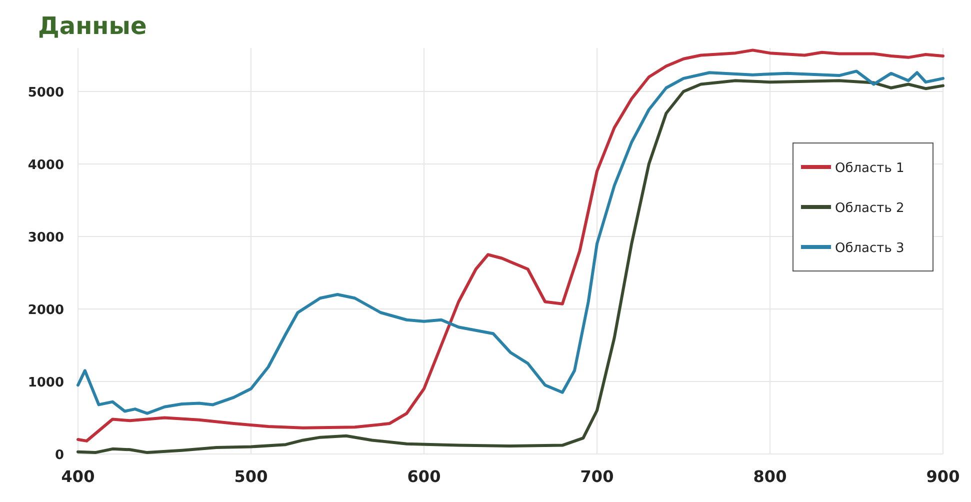 The height and width of the screenshot is (502, 971). Describe the element at coordinates (251, 476) in the screenshot. I see `x-tick-label: 500` at that location.